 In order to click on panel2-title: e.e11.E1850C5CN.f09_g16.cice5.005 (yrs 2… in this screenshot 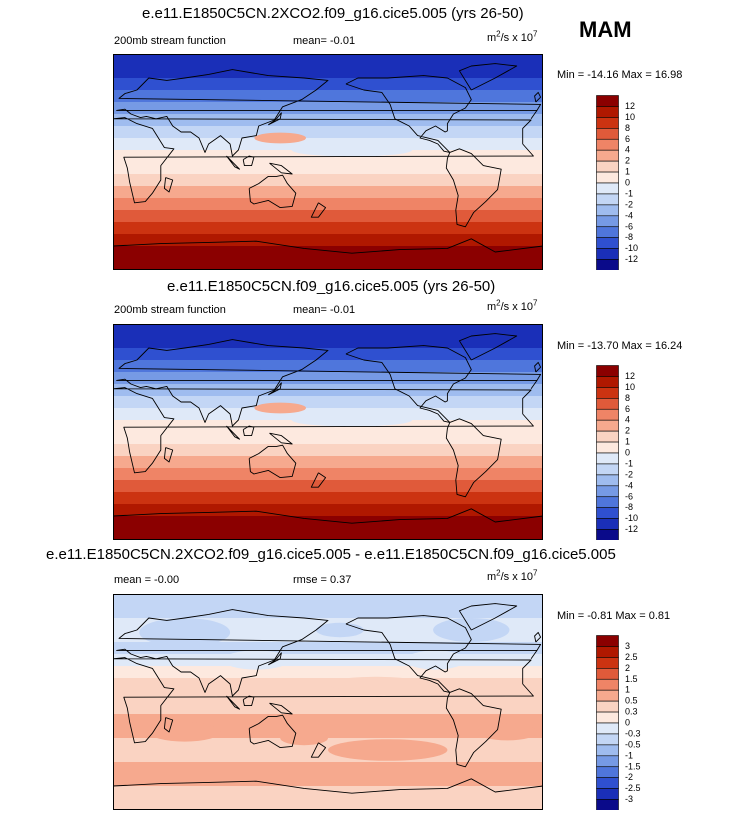, I will do `click(331, 286)`.